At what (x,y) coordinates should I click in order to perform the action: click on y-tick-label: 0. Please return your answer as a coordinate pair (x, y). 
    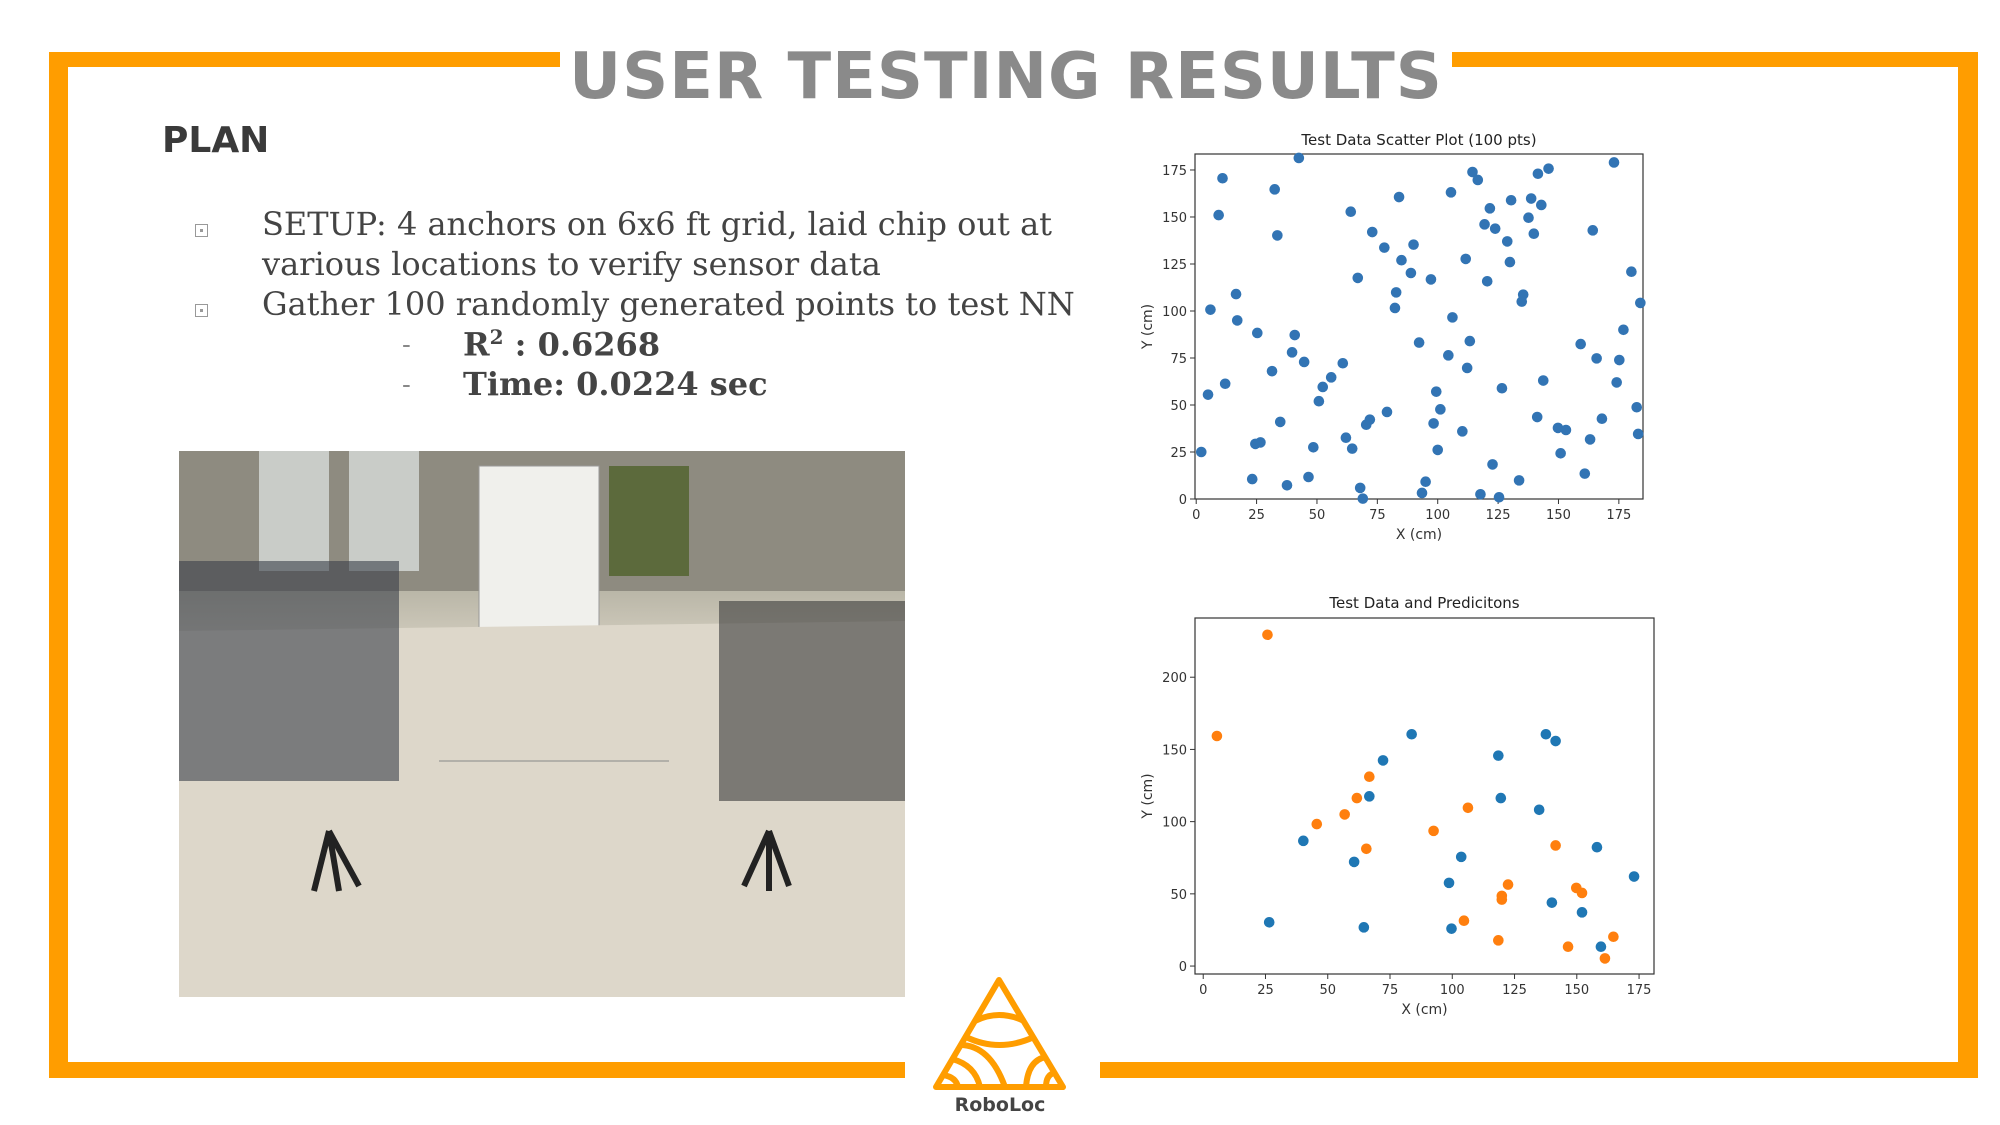
    Looking at the image, I should click on (1183, 500).